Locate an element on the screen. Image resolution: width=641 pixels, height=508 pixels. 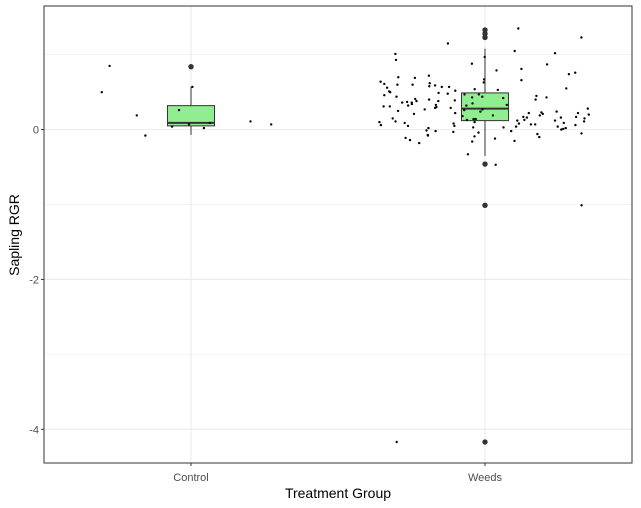
x-tick-label: Weeds is located at coordinates (485, 478).